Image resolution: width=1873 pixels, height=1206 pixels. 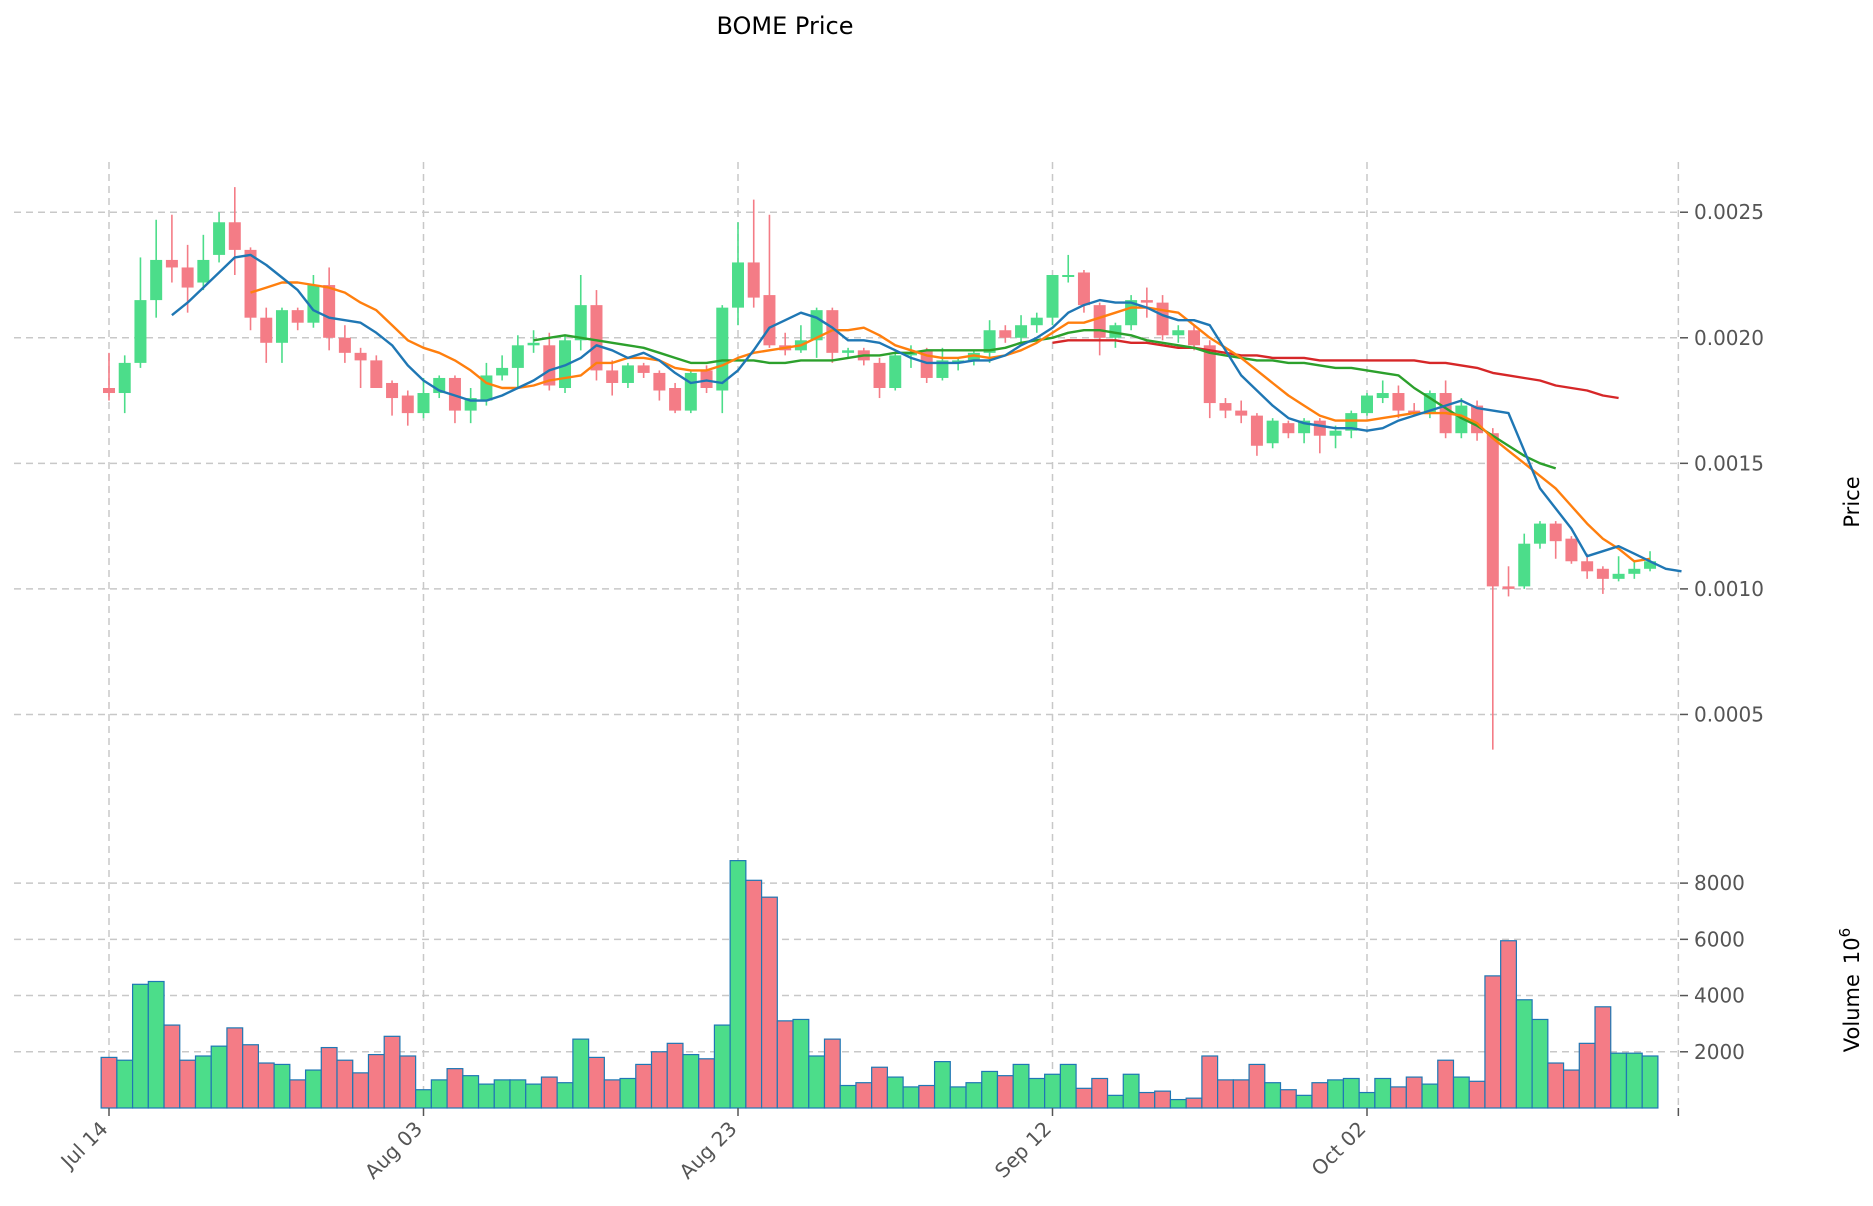 What do you see at coordinates (1339, 1149) in the screenshot?
I see `date-tick-label: Oct 02` at bounding box center [1339, 1149].